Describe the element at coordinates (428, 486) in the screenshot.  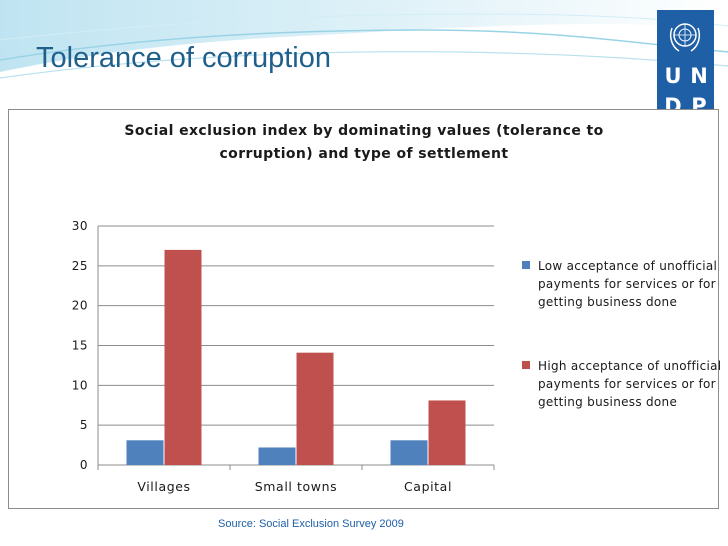
I see `x-tick-label: Capital` at that location.